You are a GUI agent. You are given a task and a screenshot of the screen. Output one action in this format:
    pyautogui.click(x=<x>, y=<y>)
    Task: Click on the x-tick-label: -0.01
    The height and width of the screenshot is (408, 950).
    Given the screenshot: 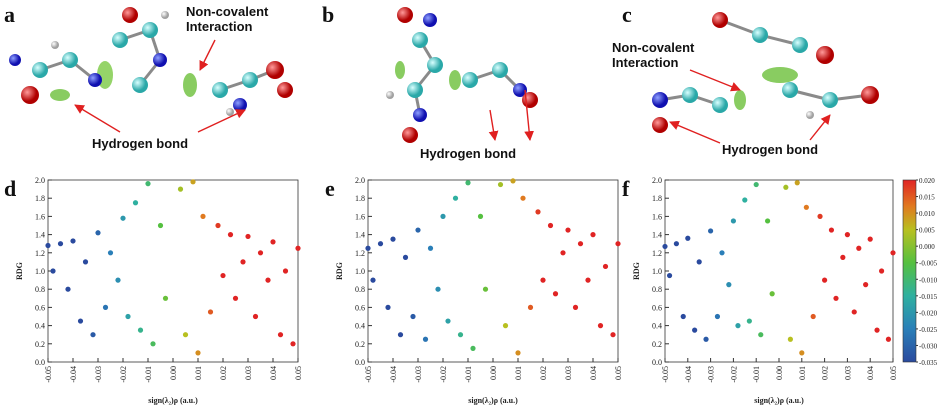 What is the action you would take?
    pyautogui.click(x=756, y=374)
    